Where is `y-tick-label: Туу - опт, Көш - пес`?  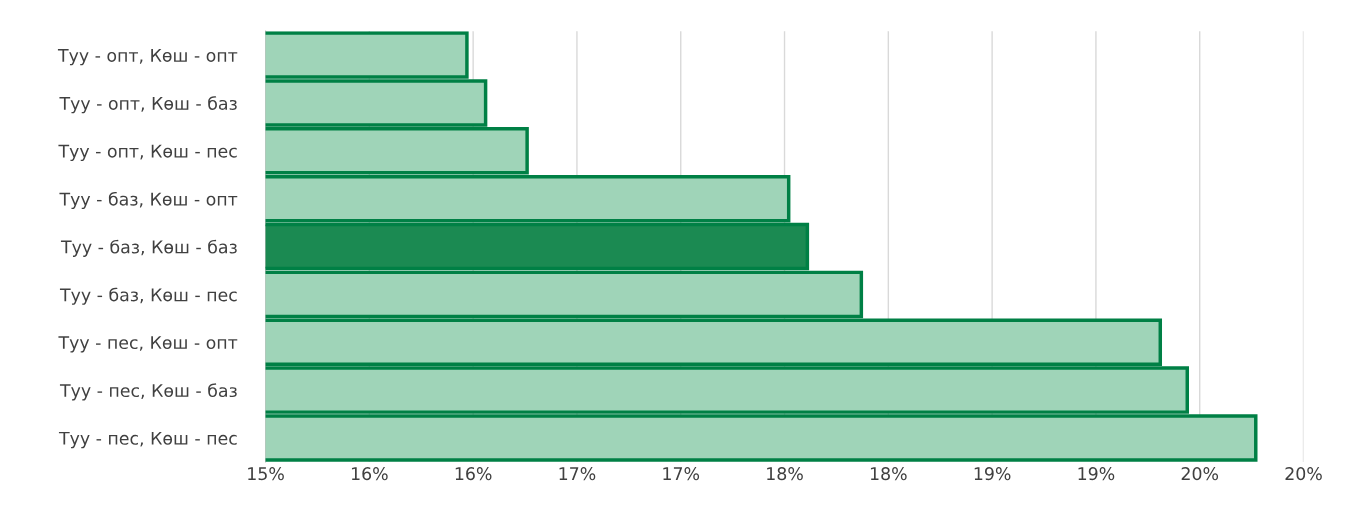 y-tick-label: Туу - опт, Көш - пес is located at coordinates (147, 152).